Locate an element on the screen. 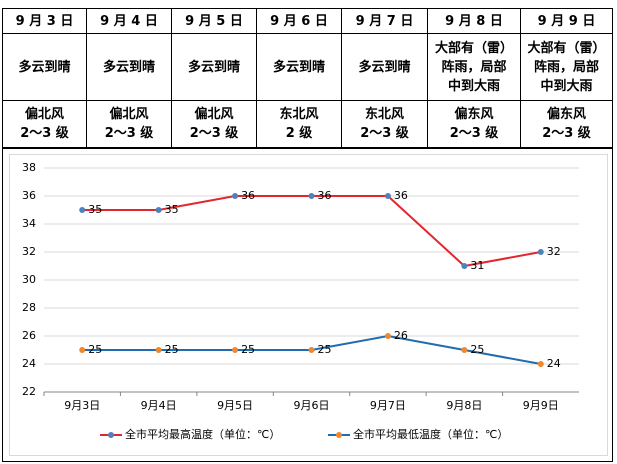 This screenshot has width=617, height=464. table-cell: 9 月 4 日 is located at coordinates (129, 21).